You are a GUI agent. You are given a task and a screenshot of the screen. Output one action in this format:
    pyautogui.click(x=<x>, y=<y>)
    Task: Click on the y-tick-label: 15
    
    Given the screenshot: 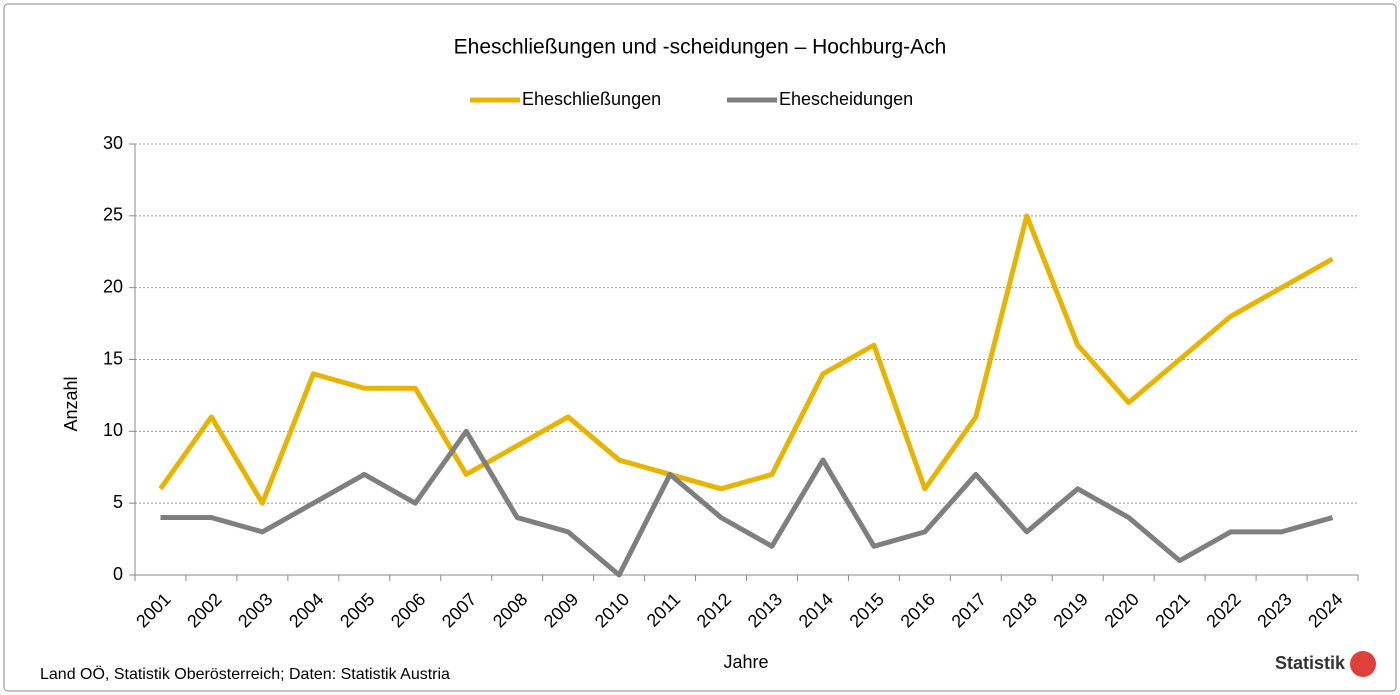 What is the action you would take?
    pyautogui.click(x=113, y=358)
    